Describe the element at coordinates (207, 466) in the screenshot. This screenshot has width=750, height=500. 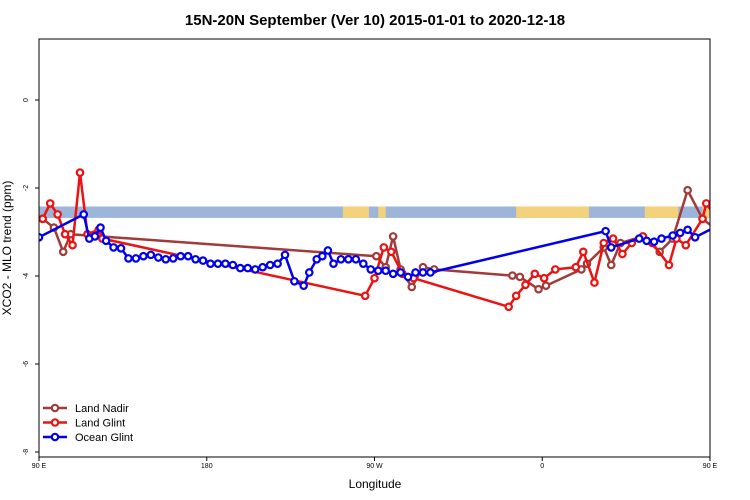
I see `x-tick-label: 180` at that location.